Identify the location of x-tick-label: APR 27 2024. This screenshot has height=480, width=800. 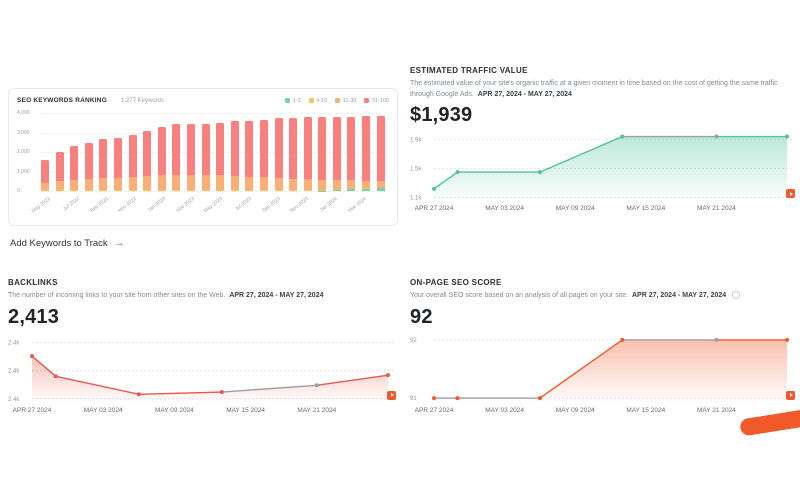
(434, 208).